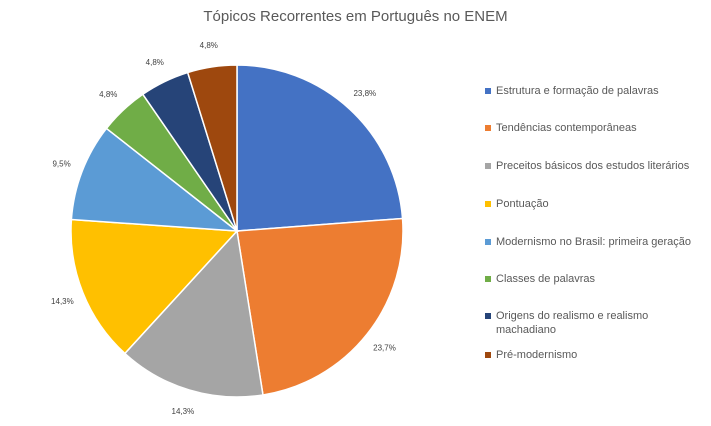 Image resolution: width=711 pixels, height=426 pixels. Describe the element at coordinates (597, 355) in the screenshot. I see `legend-item-8: Pré-modernismo` at that location.